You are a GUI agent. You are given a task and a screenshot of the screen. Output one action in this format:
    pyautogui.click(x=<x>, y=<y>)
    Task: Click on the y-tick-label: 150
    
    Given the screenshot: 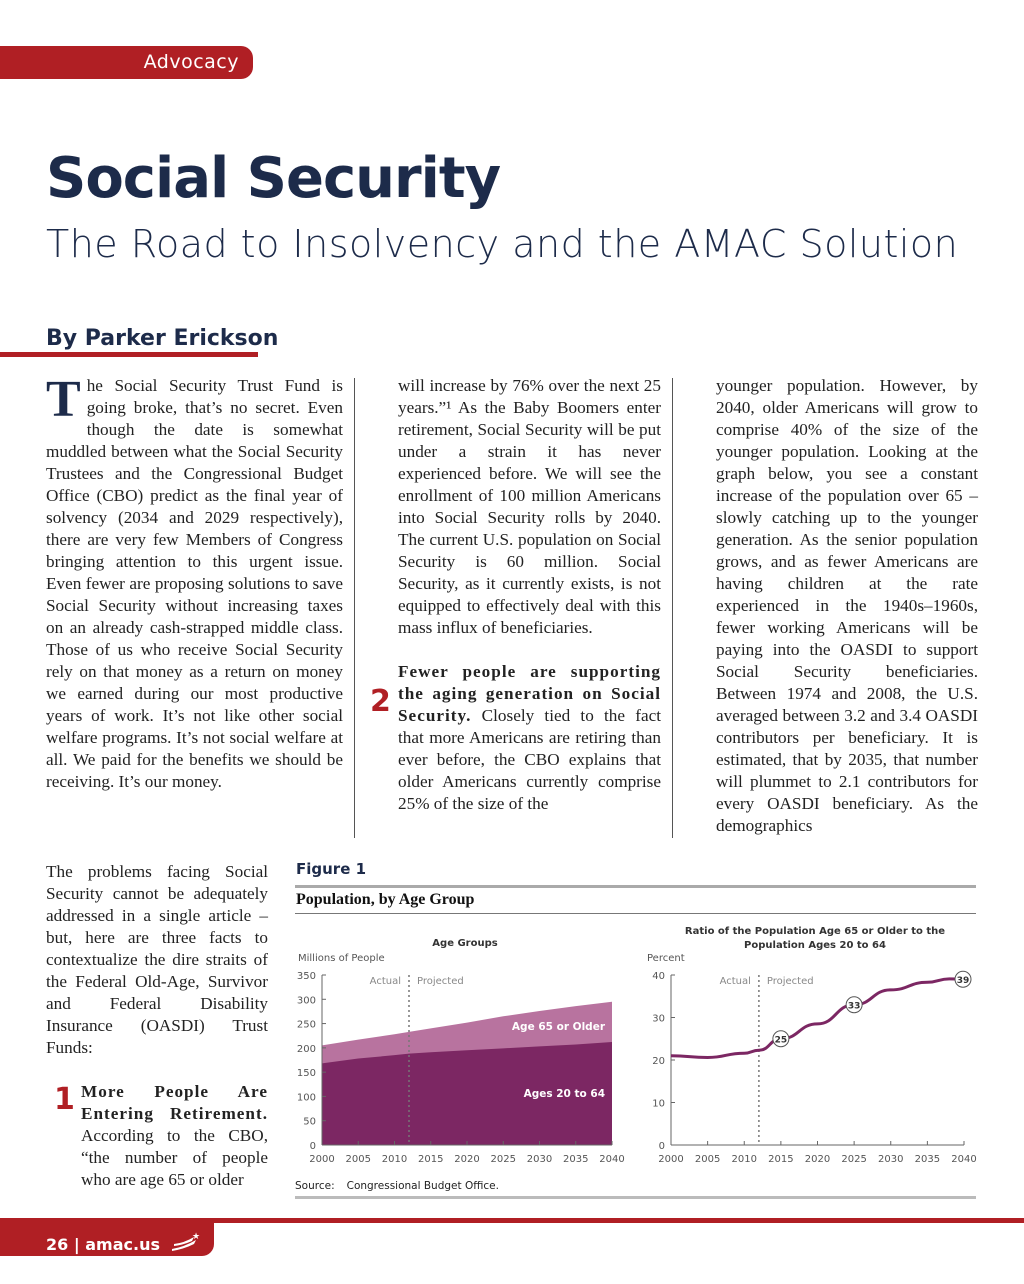 What is the action you would take?
    pyautogui.click(x=306, y=1073)
    